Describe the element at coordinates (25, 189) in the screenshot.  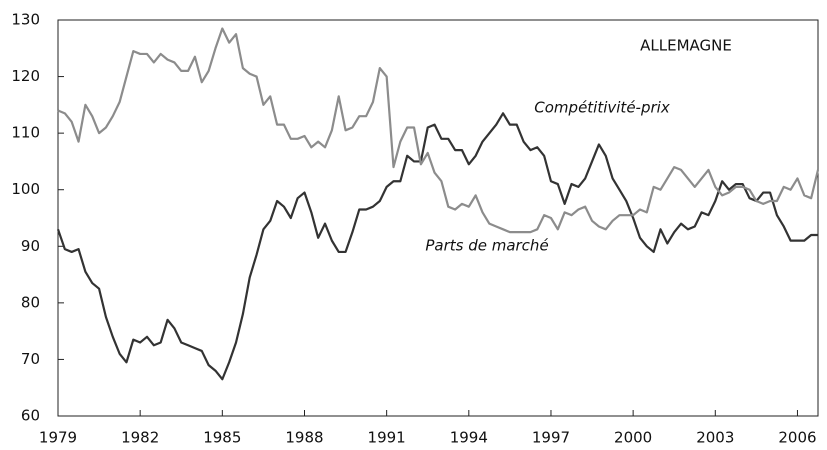
I see `y-tick-label: 100` at that location.